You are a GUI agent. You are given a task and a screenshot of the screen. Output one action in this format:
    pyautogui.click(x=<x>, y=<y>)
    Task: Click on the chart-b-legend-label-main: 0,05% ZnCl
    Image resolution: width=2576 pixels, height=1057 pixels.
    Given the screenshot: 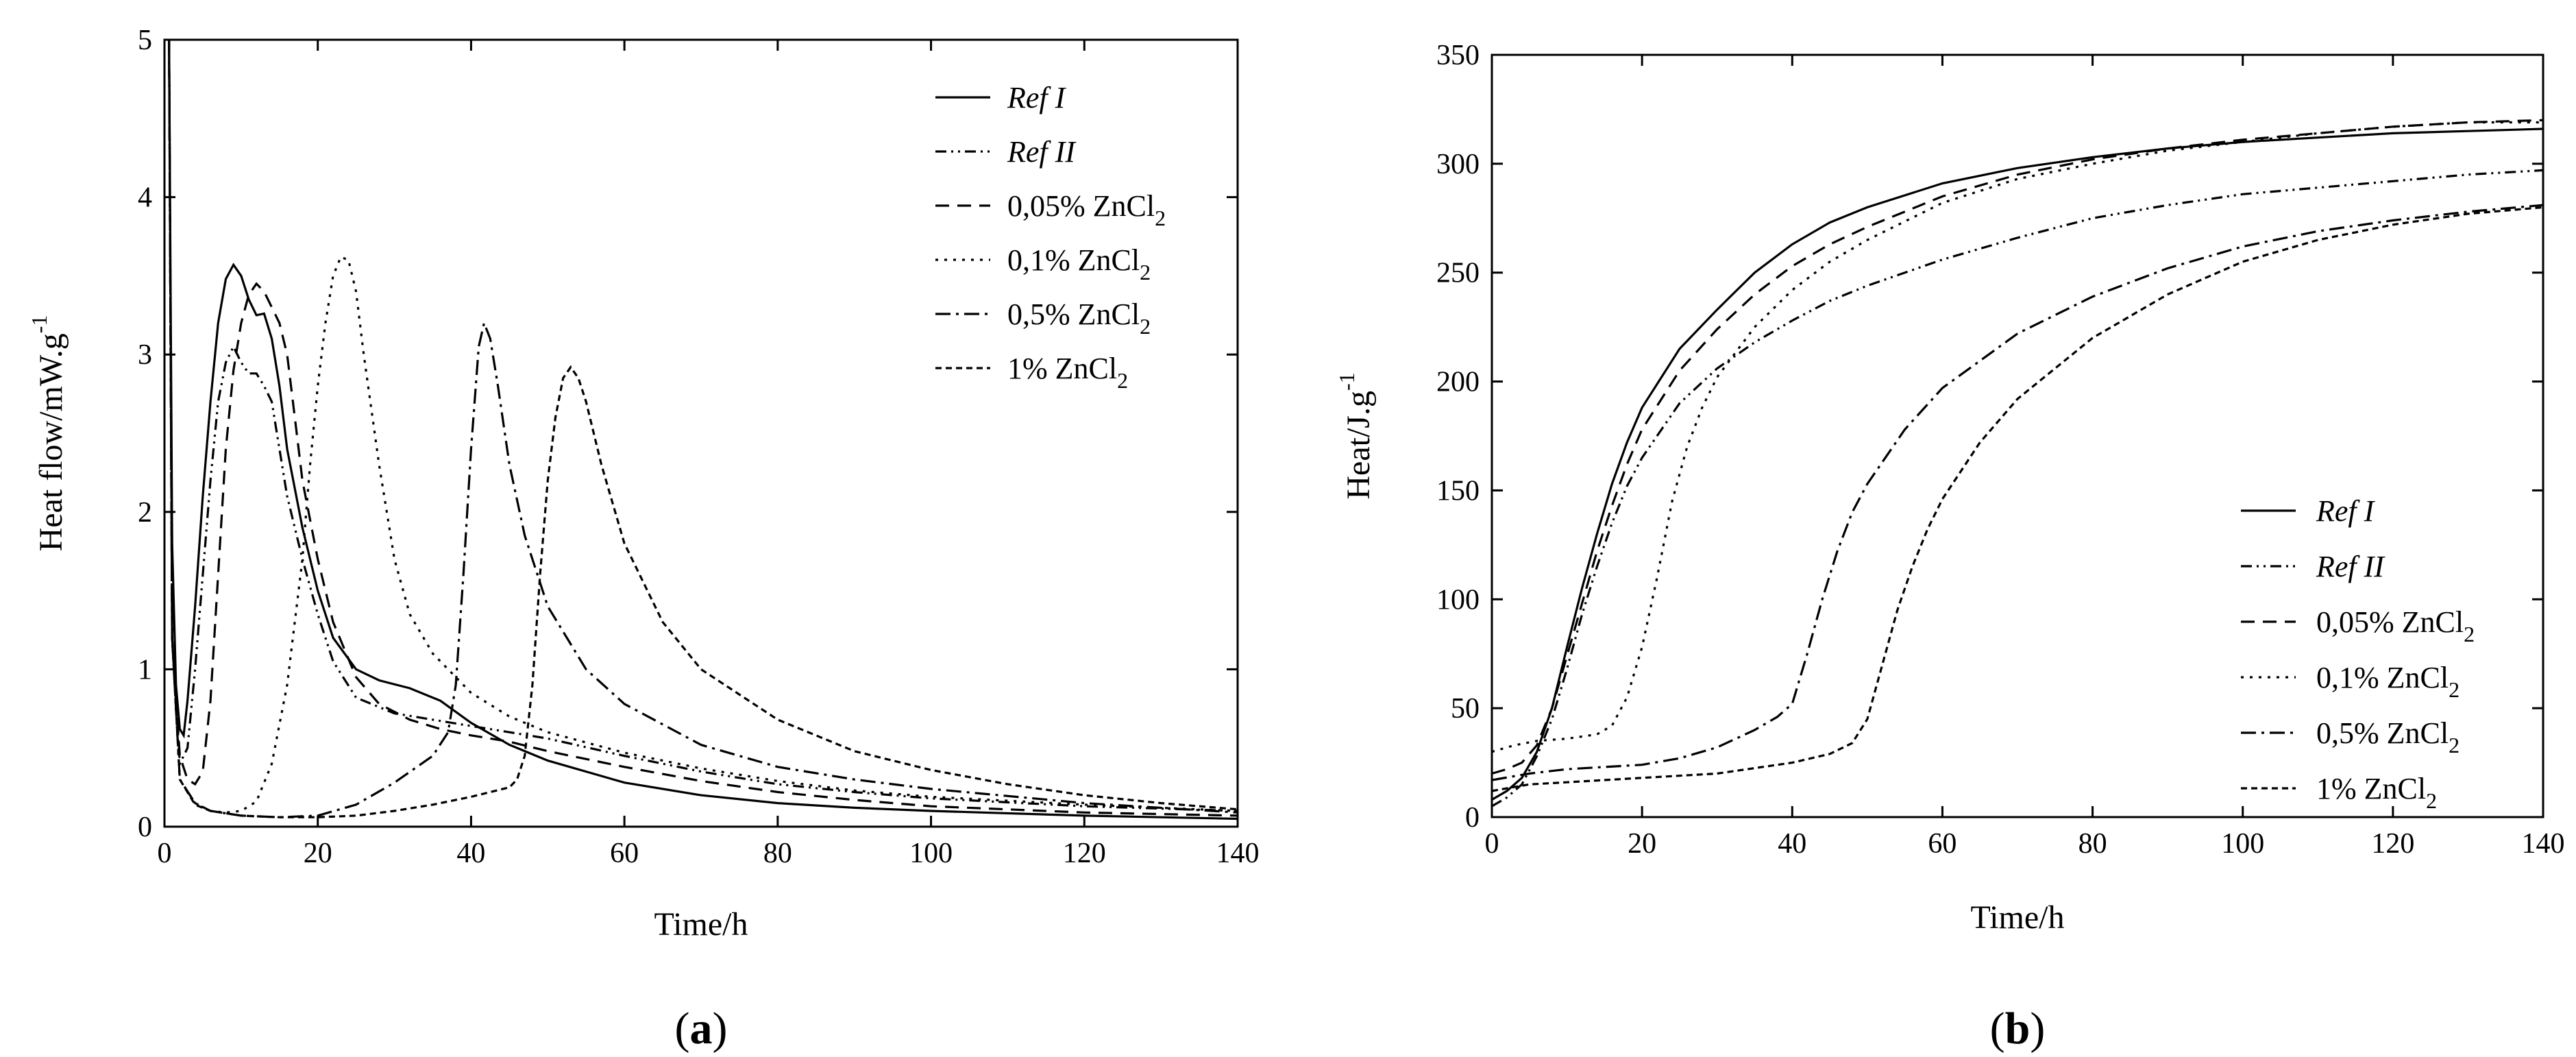 What is the action you would take?
    pyautogui.click(x=2390, y=622)
    